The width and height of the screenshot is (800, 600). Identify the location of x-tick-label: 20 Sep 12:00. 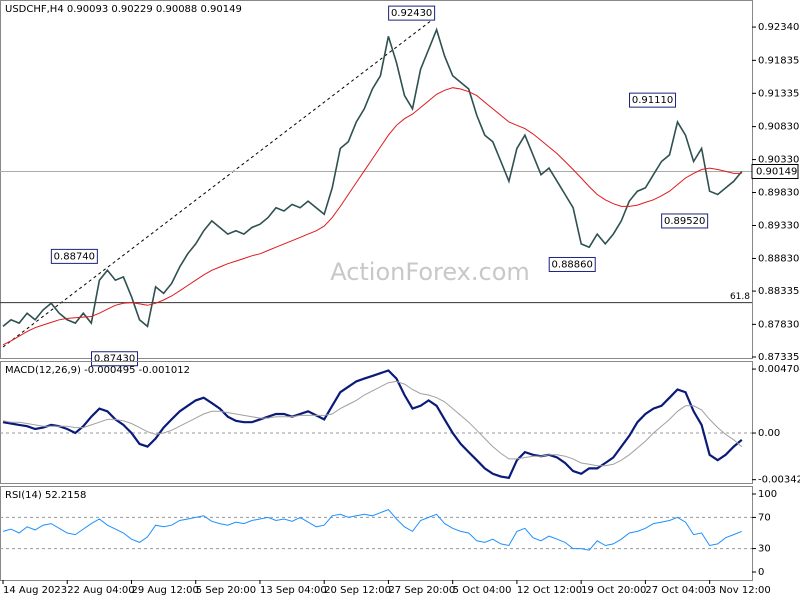
(357, 590).